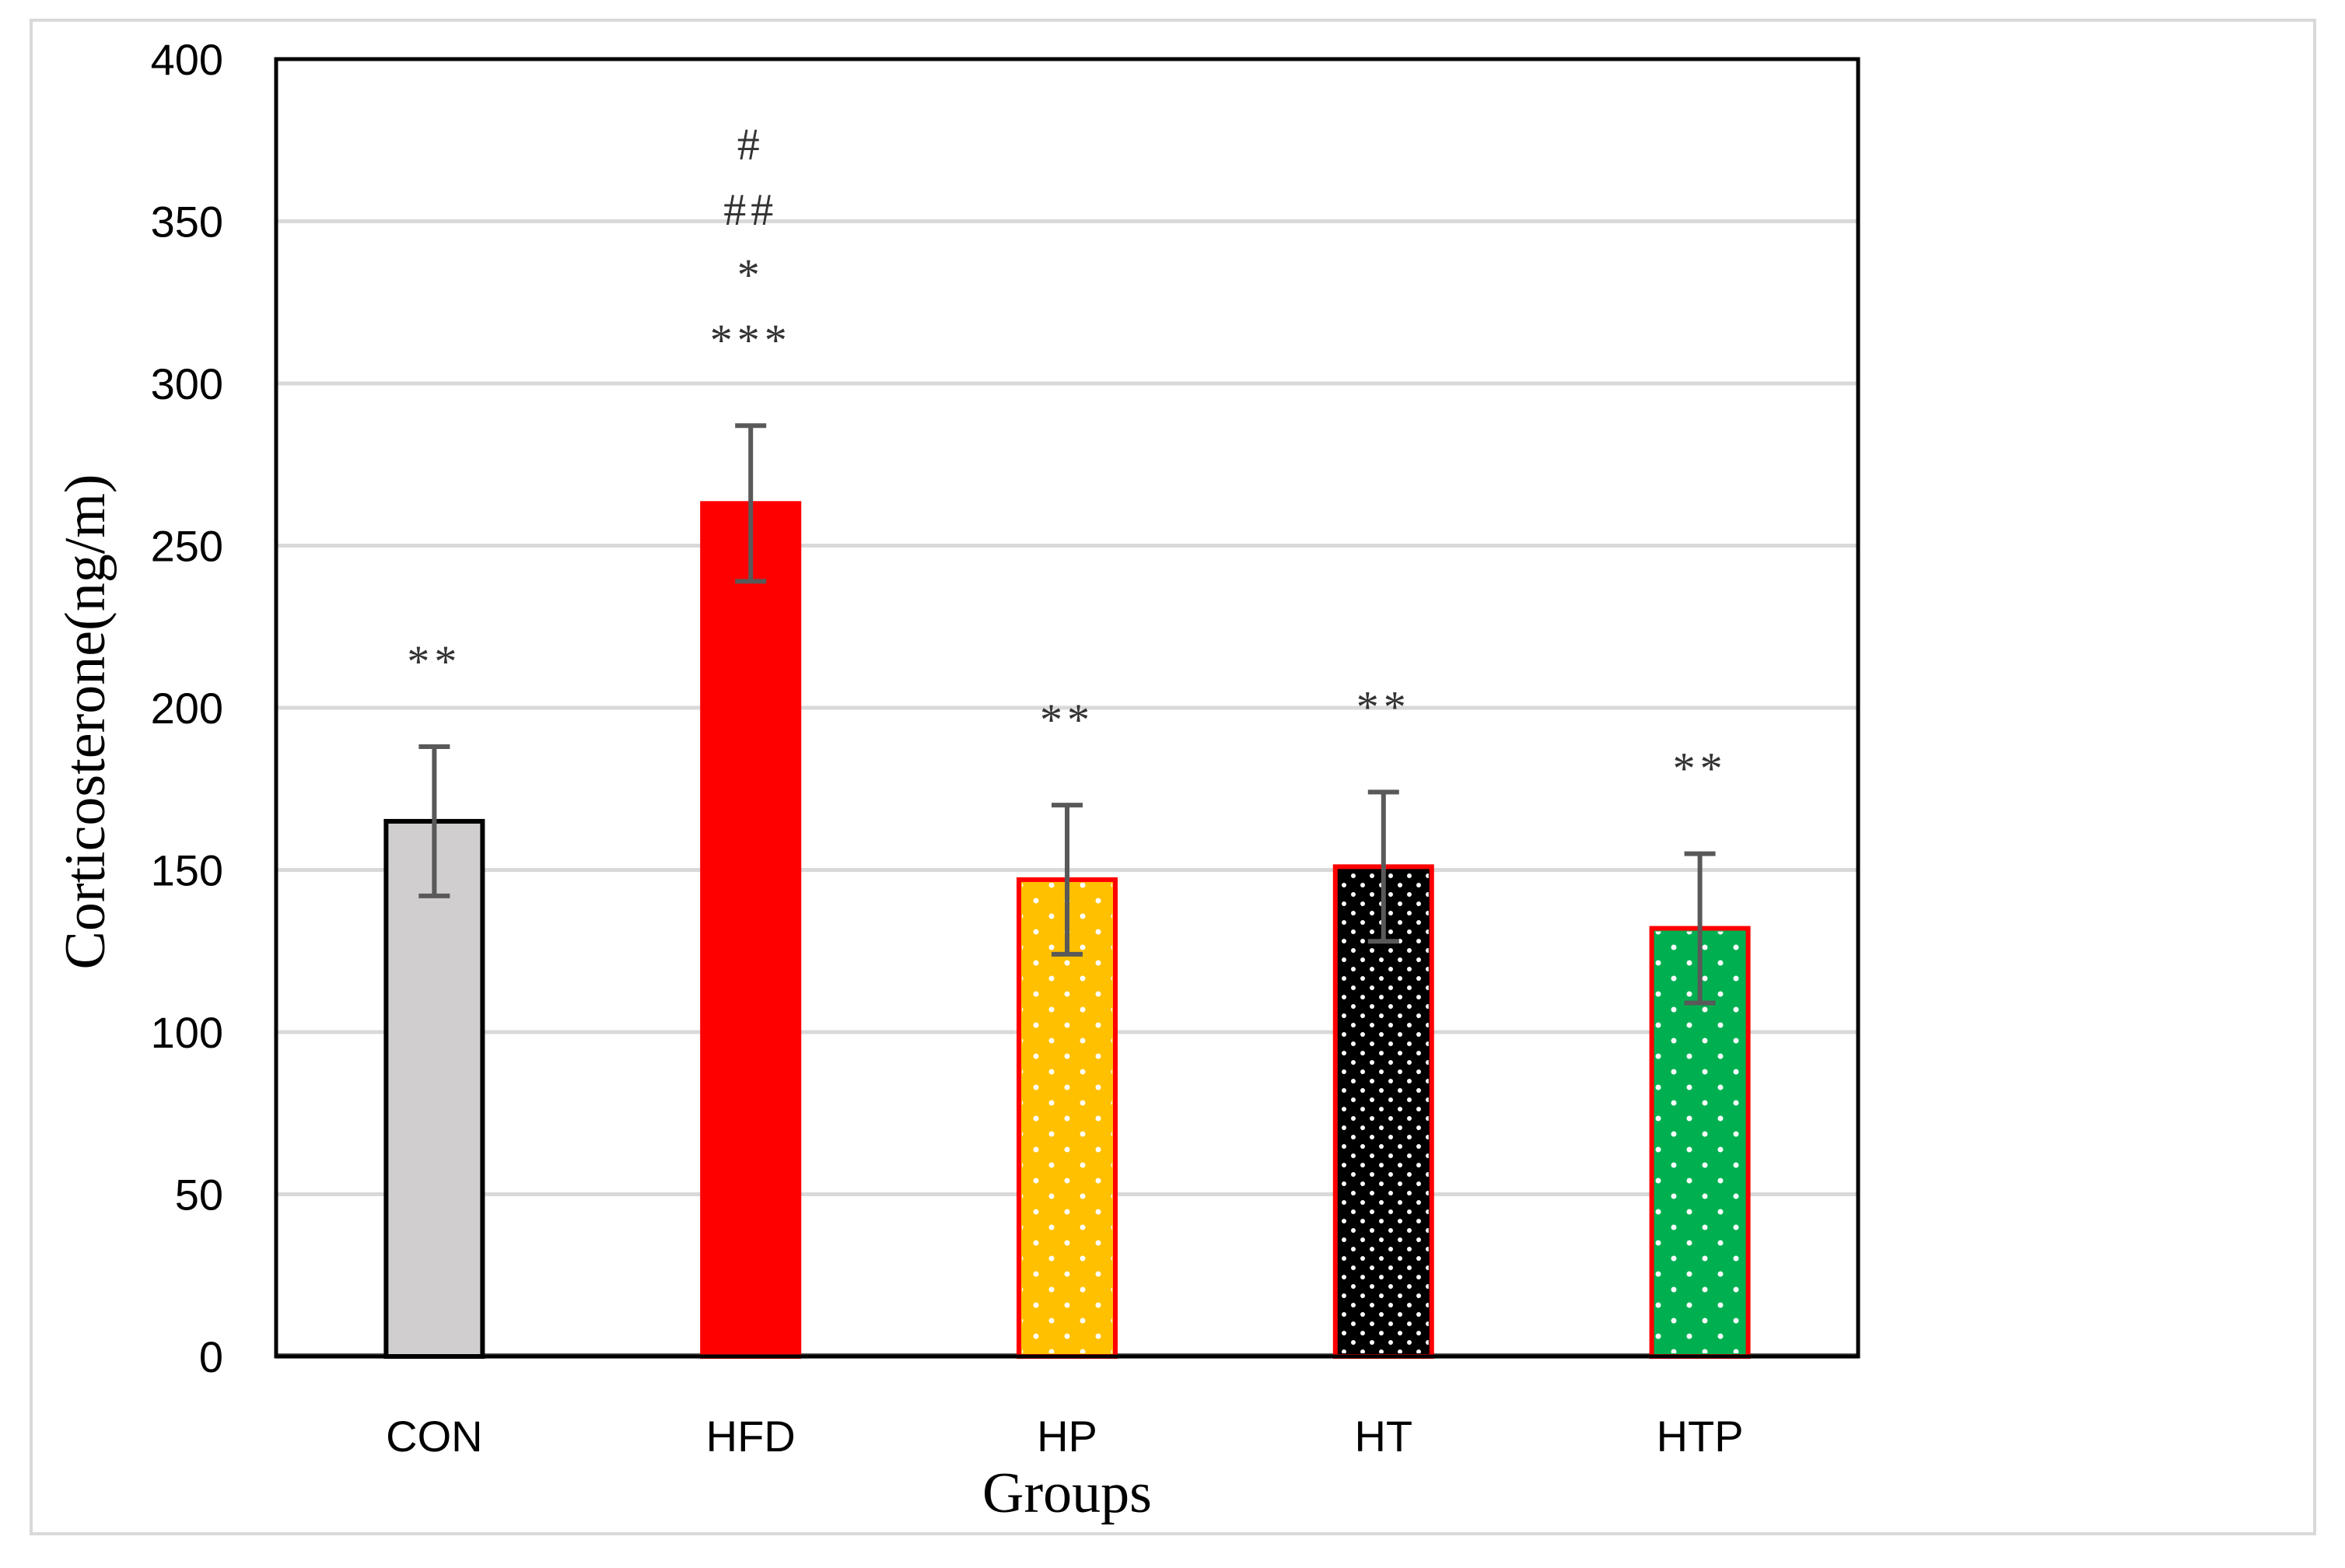  I want to click on significance-label-hfd: ***, so click(751, 341).